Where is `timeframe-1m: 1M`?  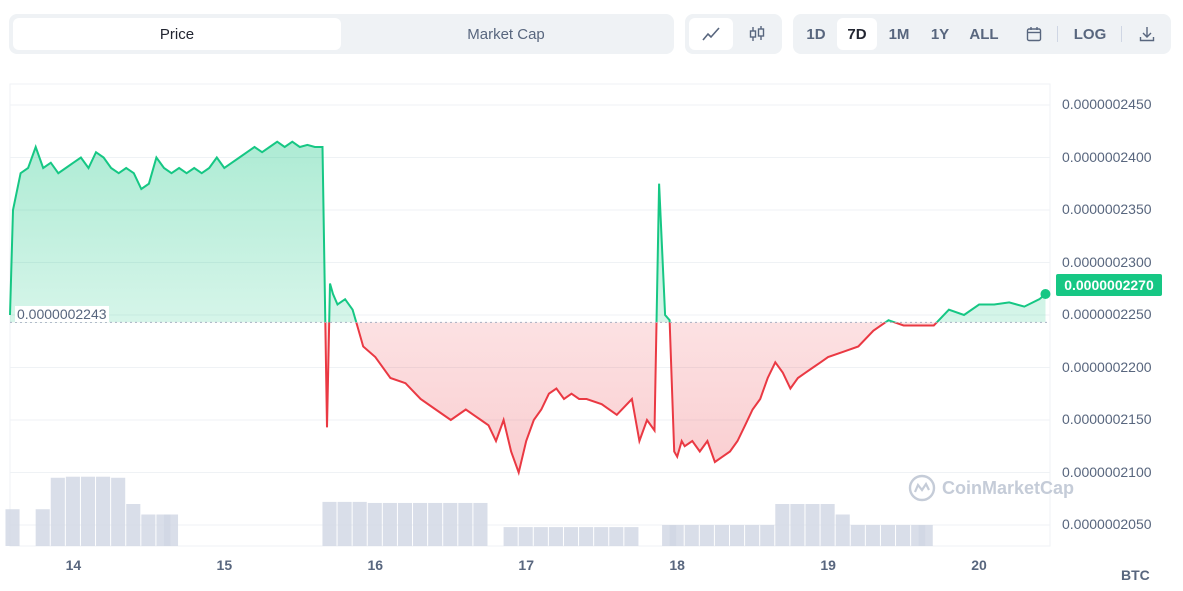
timeframe-1m: 1M is located at coordinates (899, 34).